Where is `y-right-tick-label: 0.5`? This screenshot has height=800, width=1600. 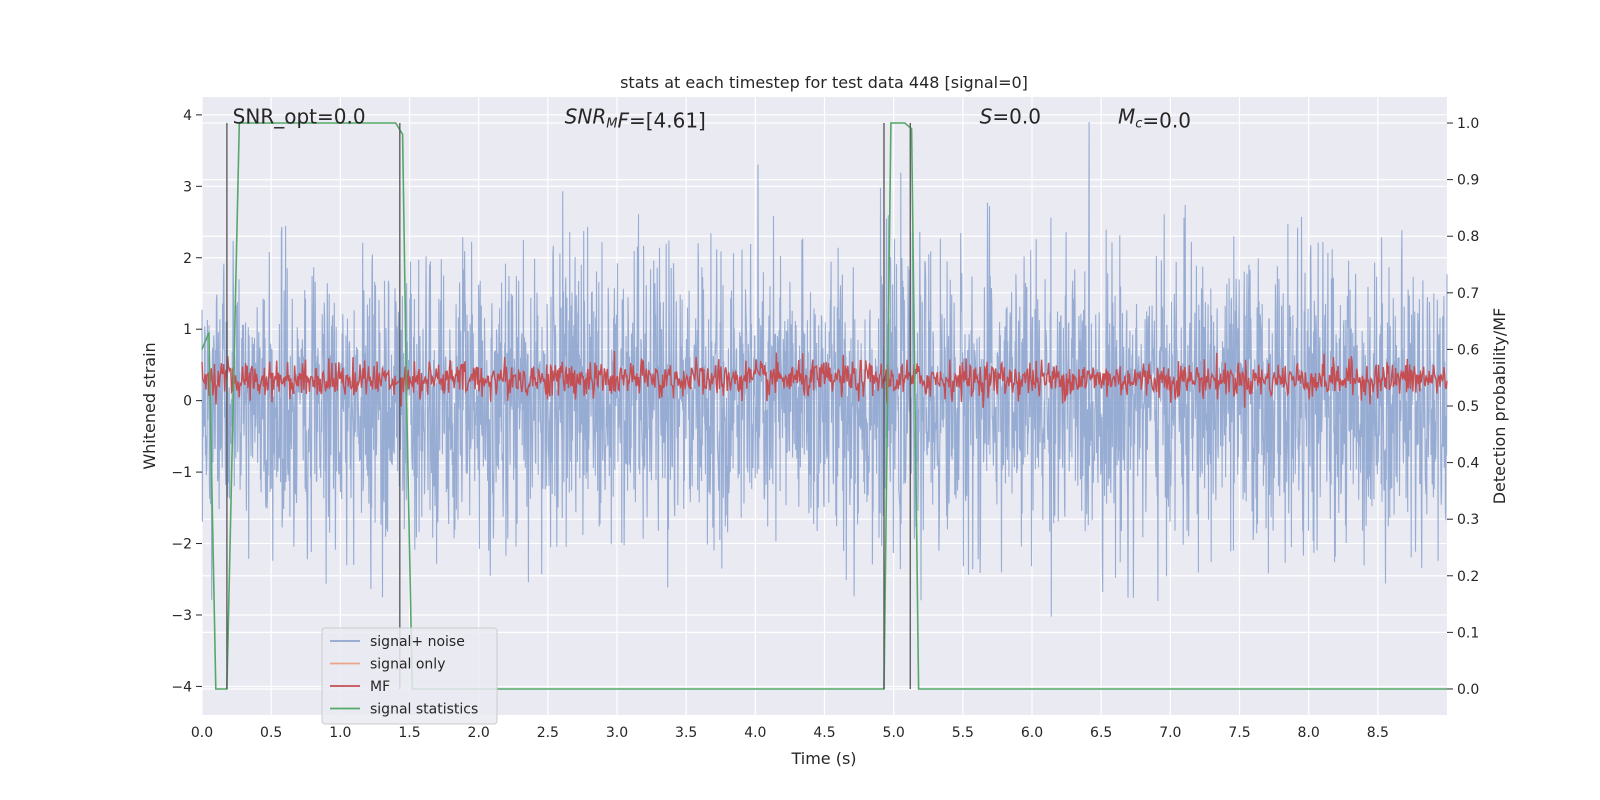
y-right-tick-label: 0.5 is located at coordinates (1468, 407).